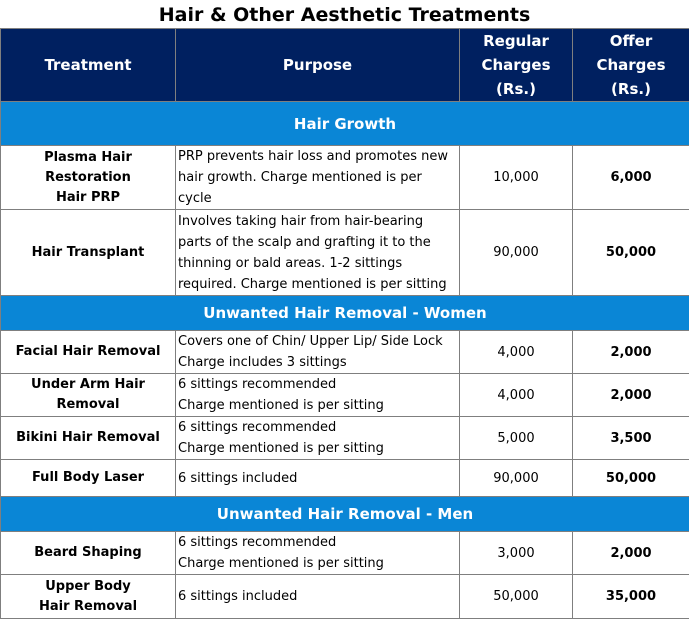  Describe the element at coordinates (88, 65) in the screenshot. I see `header-treatment: Treatment` at that location.